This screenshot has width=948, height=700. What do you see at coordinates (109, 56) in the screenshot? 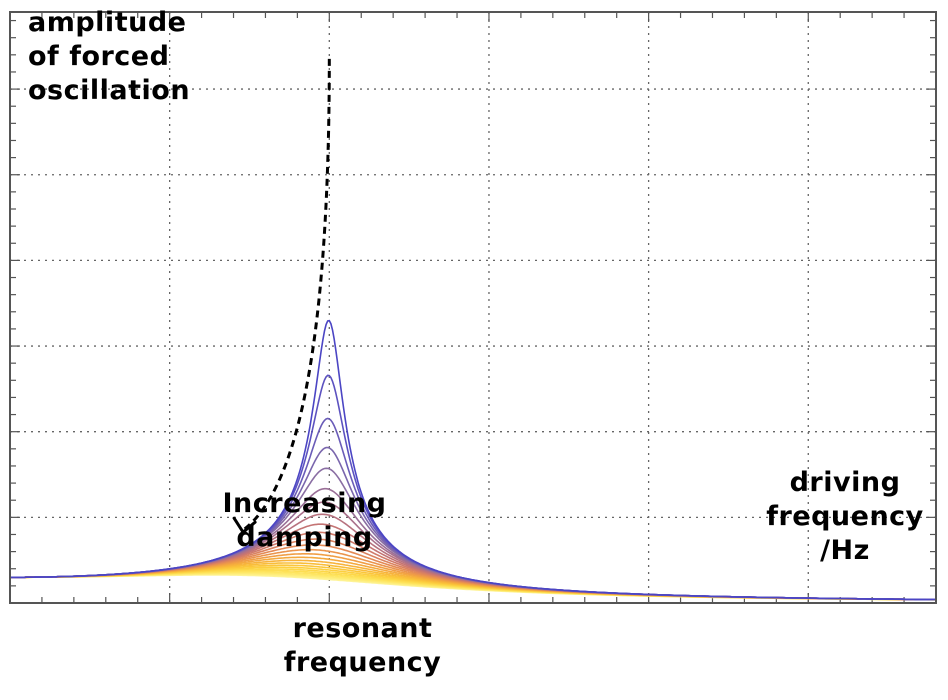
I see `y-axis-label: amplitude of forced oscillation` at bounding box center [109, 56].